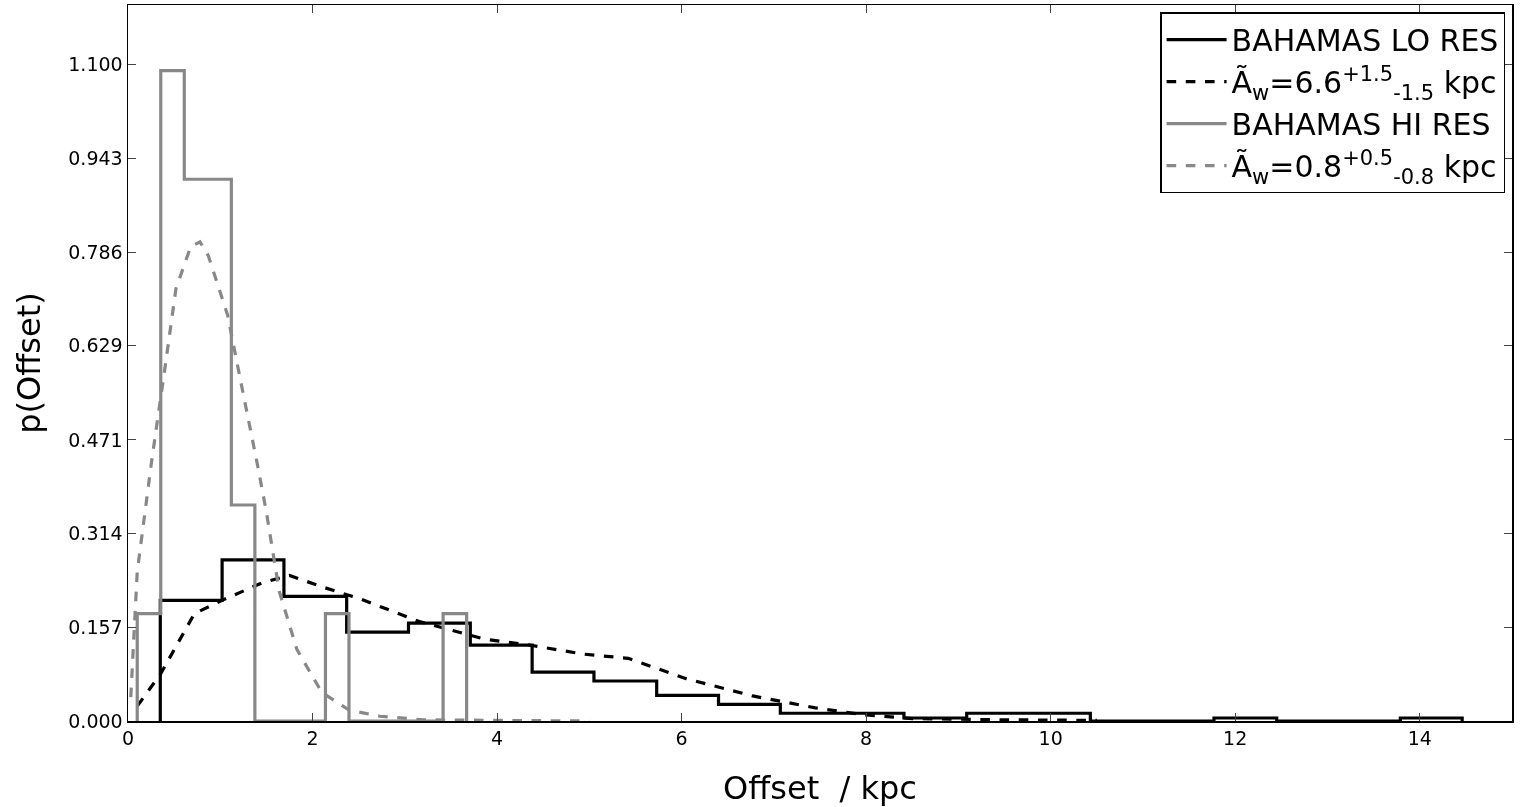 This screenshot has height=807, width=1528. I want to click on x-tick-label: 2, so click(312, 738).